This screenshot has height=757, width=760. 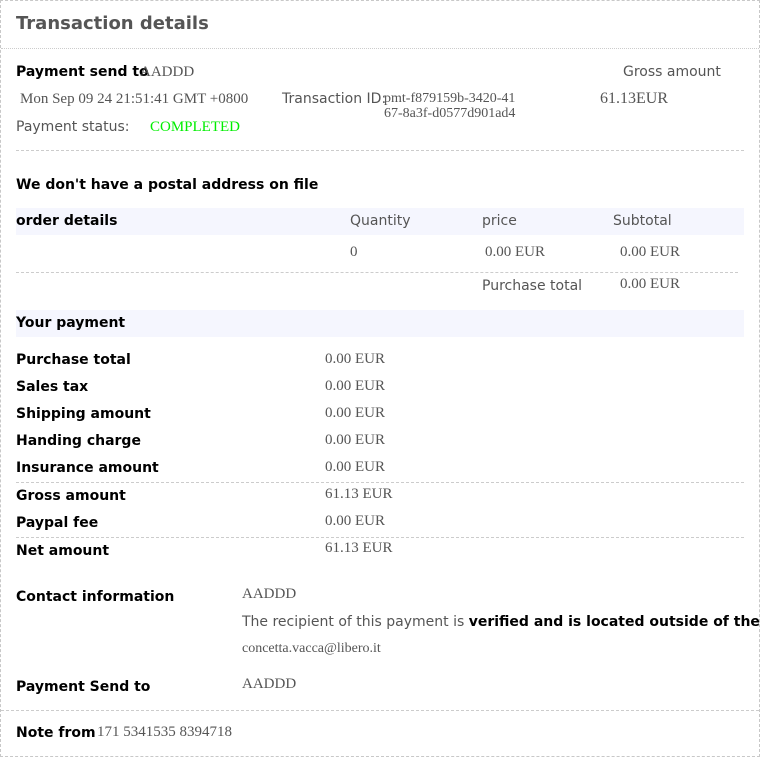 I want to click on payment-row-label: Purchase total, so click(x=73, y=360).